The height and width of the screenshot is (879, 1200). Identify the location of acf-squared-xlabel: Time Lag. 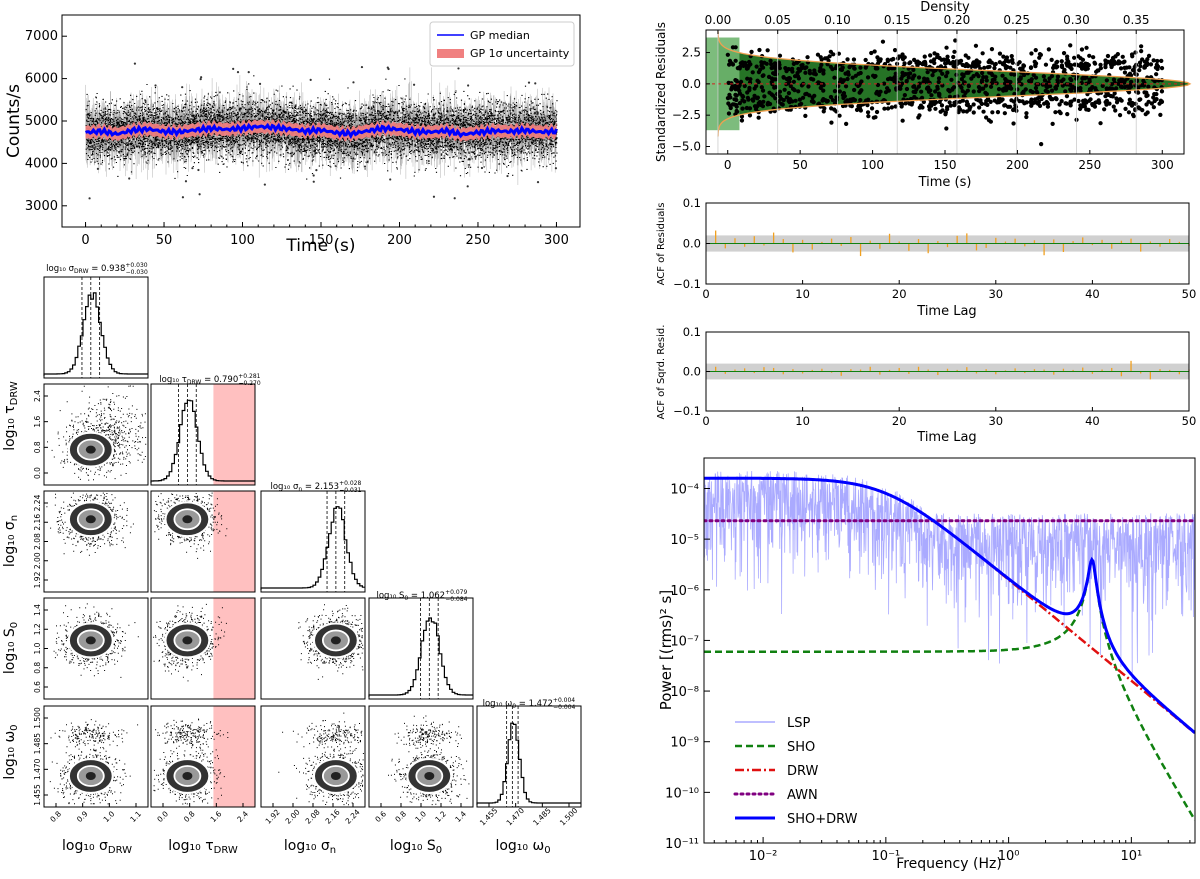
(946, 437).